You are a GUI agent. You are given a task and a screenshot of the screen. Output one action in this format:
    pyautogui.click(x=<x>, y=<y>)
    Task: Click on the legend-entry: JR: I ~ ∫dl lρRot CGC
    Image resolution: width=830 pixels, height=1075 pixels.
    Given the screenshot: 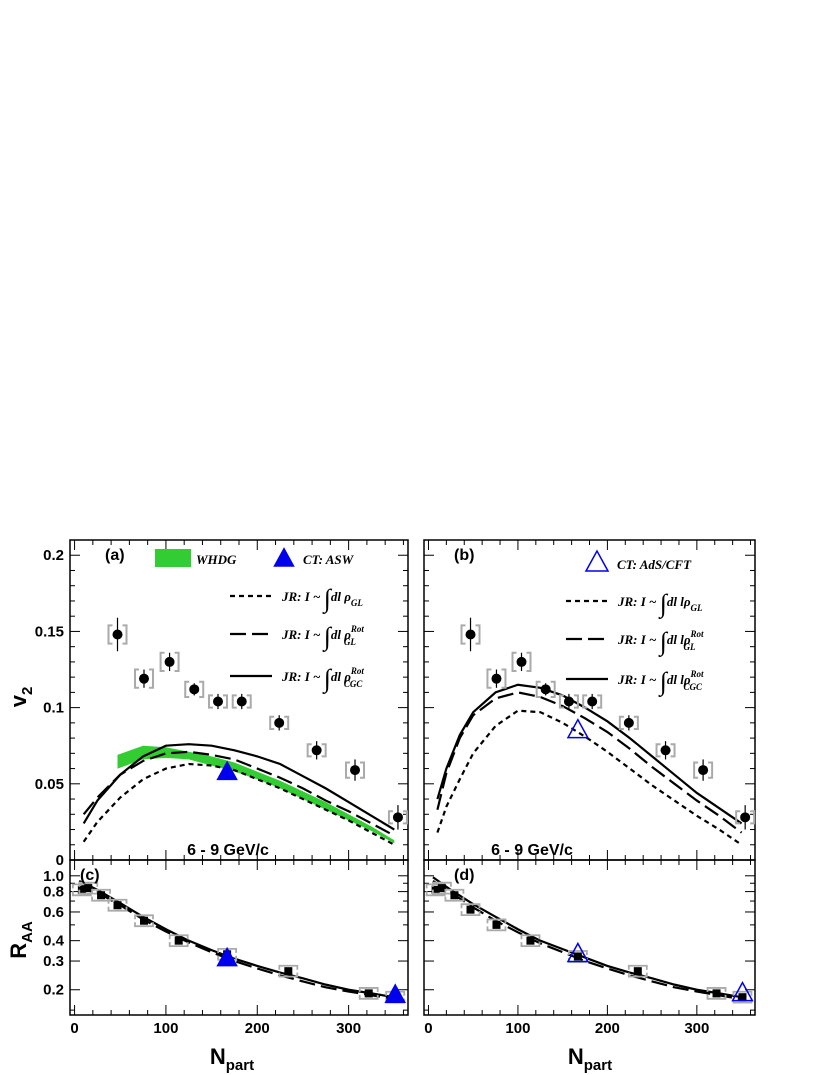 What is the action you would take?
    pyautogui.click(x=660, y=682)
    